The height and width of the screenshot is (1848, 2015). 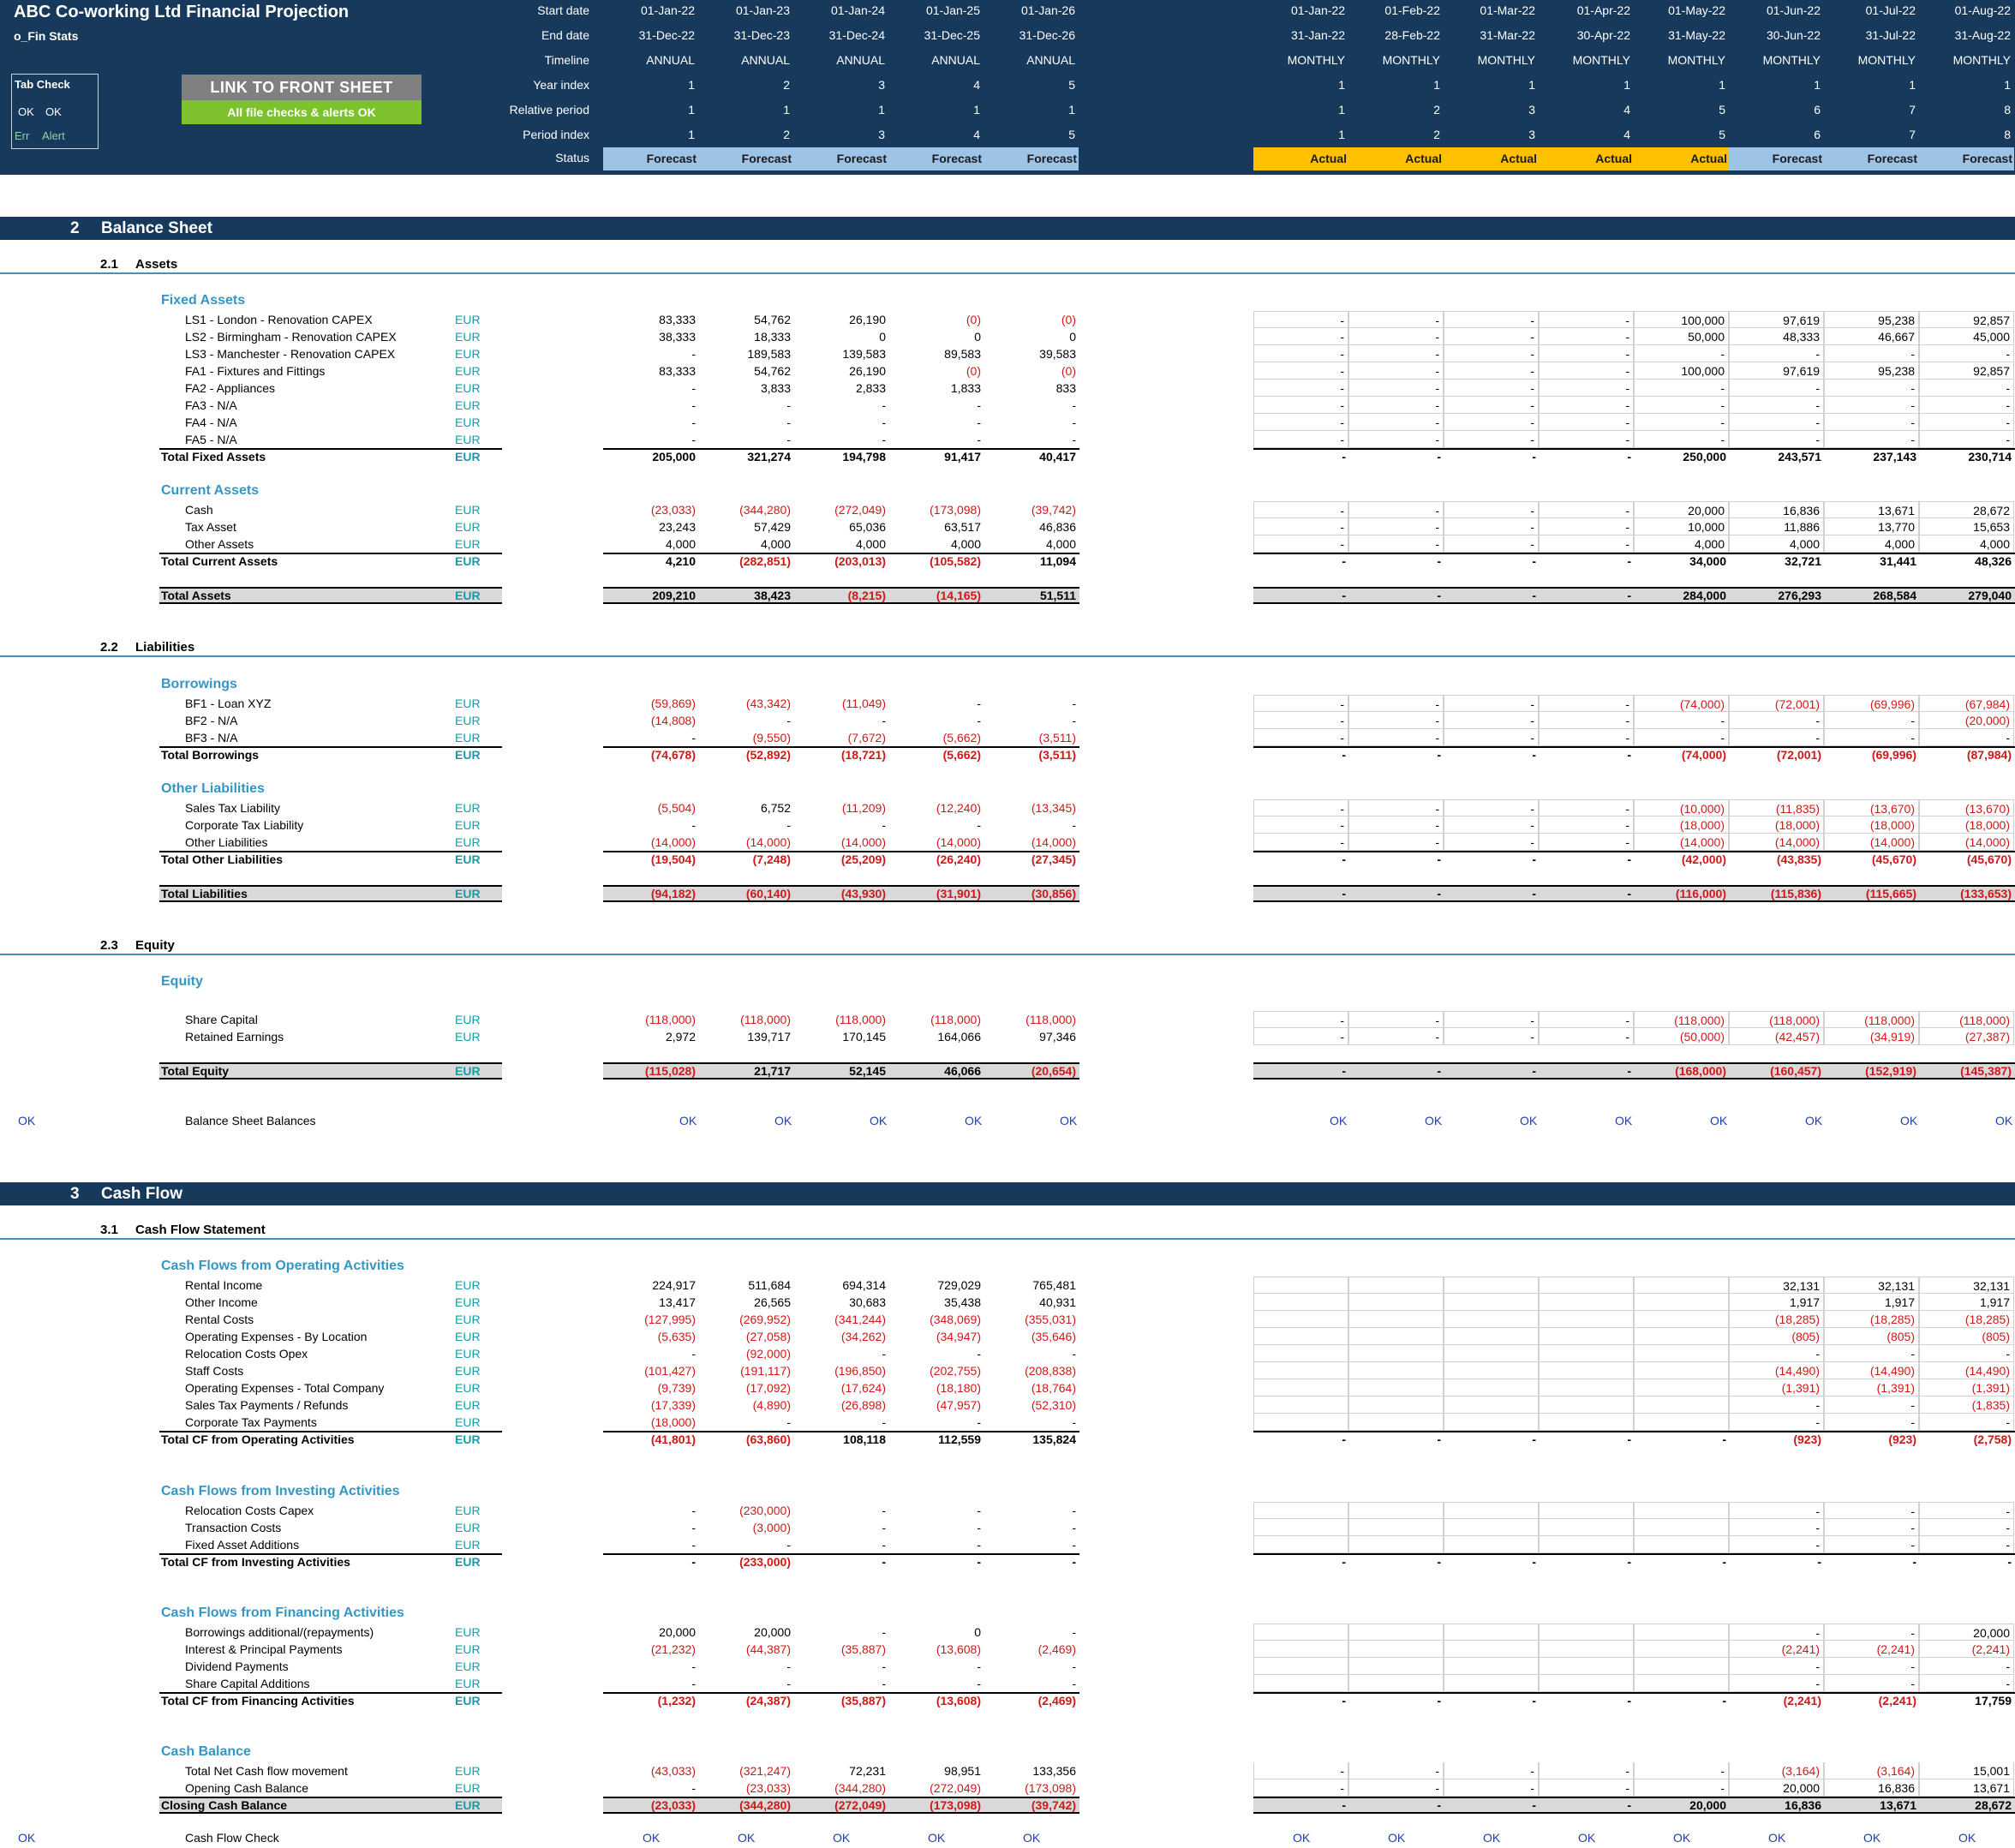 What do you see at coordinates (1817, 110) in the screenshot?
I see `header-monthly-rel: 6` at bounding box center [1817, 110].